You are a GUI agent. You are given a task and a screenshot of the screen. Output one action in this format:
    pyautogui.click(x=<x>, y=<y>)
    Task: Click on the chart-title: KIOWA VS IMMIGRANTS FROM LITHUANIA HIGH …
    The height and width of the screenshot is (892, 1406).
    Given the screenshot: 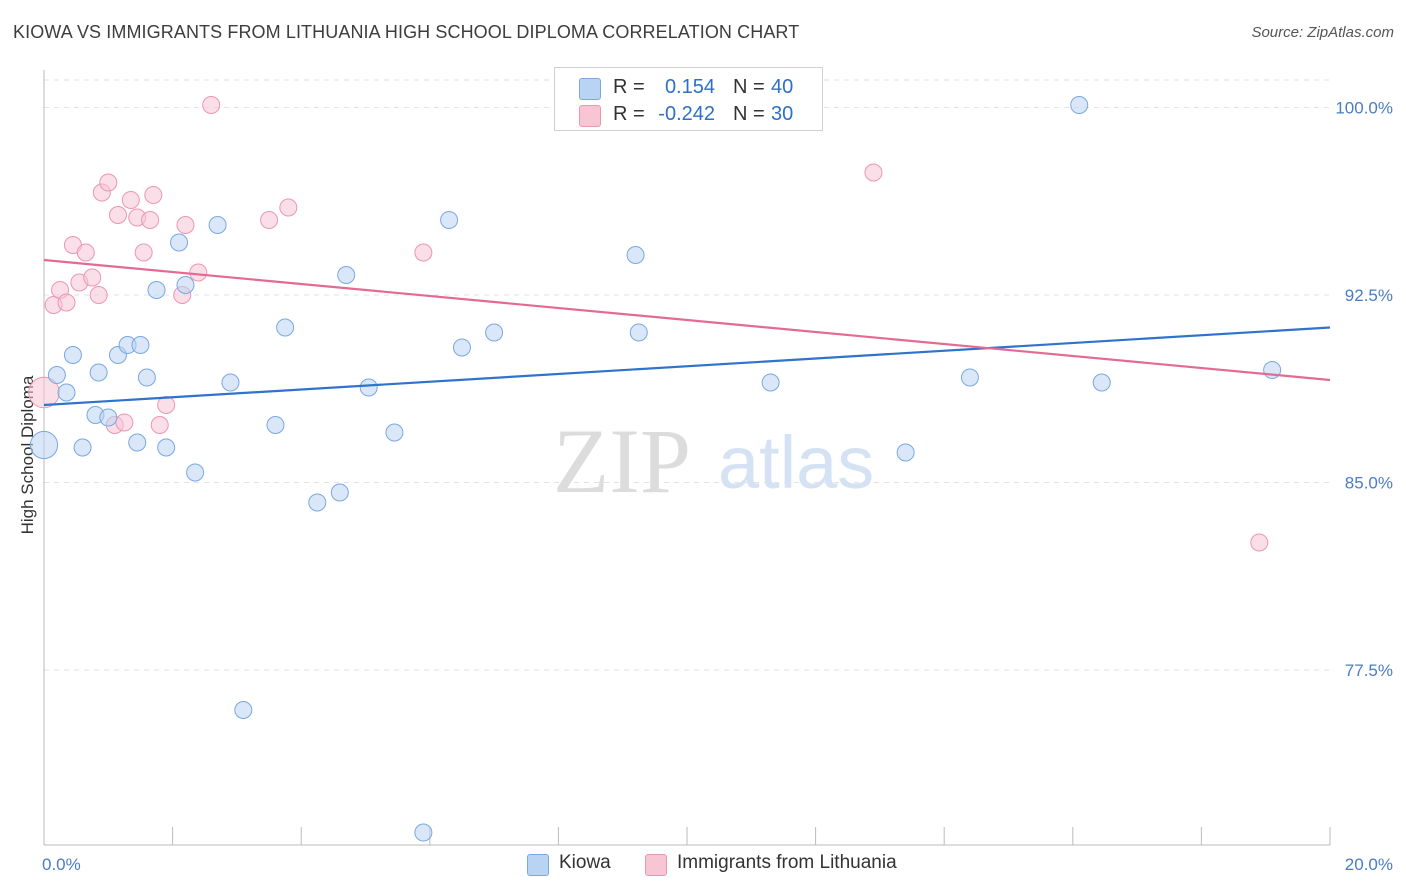 What is the action you would take?
    pyautogui.click(x=406, y=32)
    